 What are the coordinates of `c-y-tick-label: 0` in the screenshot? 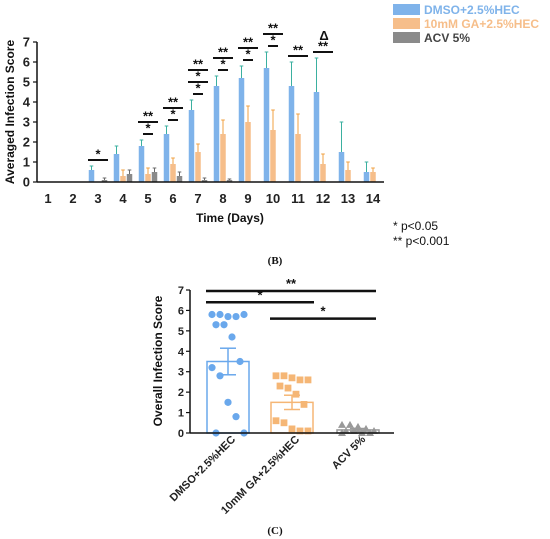 It's located at (181, 434).